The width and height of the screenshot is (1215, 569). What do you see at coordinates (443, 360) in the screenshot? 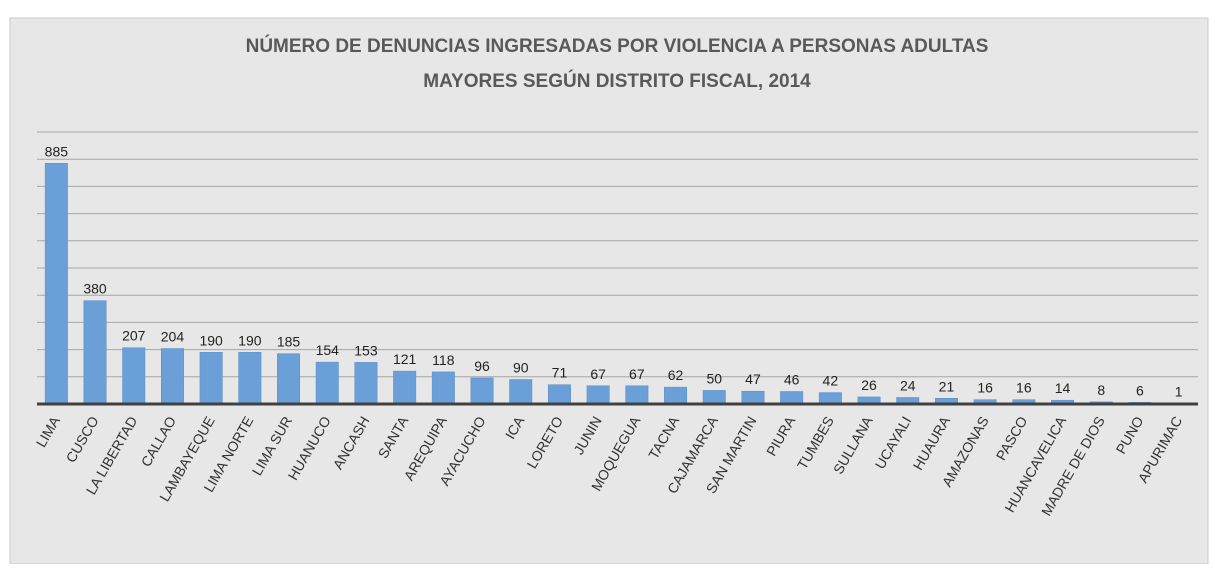
I see `data-label: 118` at bounding box center [443, 360].